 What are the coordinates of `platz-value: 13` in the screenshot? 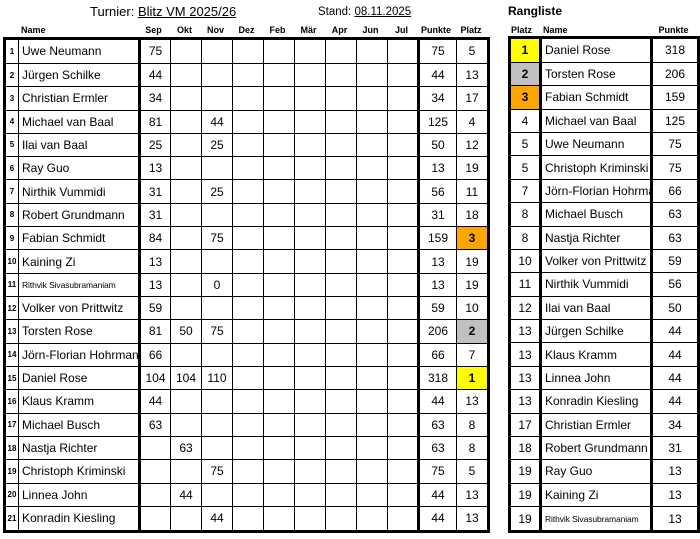 It's located at (472, 401).